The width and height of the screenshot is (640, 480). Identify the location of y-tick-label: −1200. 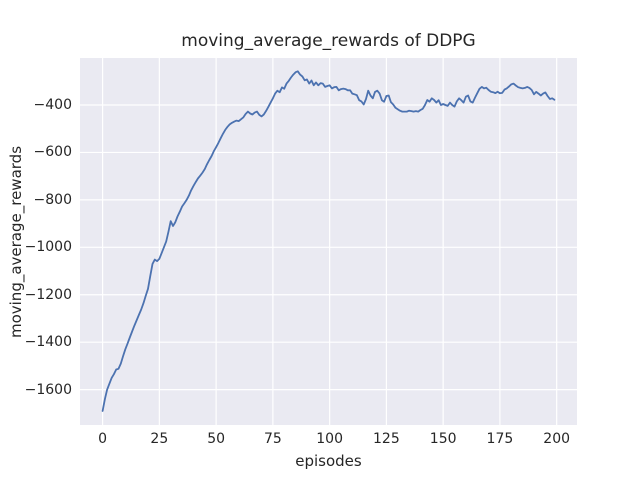
(48, 294).